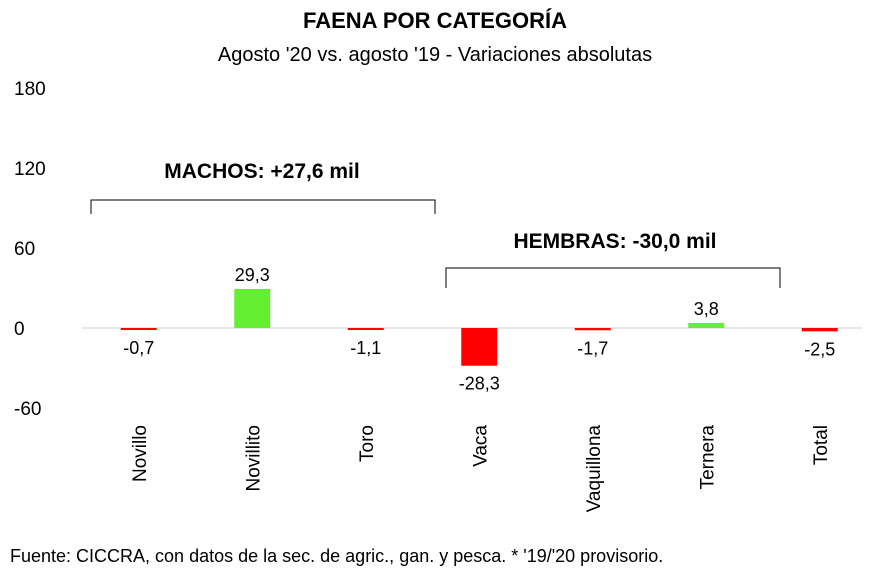 This screenshot has height=580, width=870. I want to click on group-label: HEMBRAS: -30,0 mil, so click(614, 241).